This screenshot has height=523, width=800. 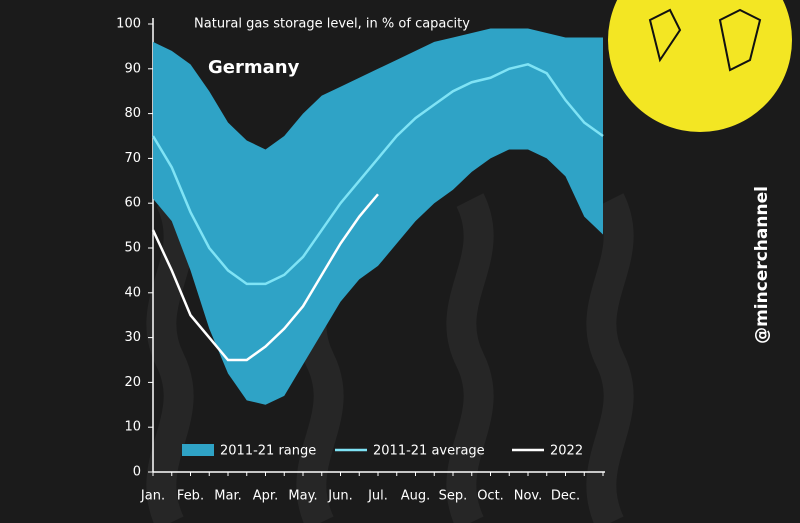 What do you see at coordinates (132, 248) in the screenshot?
I see `y-tick-label: 50` at bounding box center [132, 248].